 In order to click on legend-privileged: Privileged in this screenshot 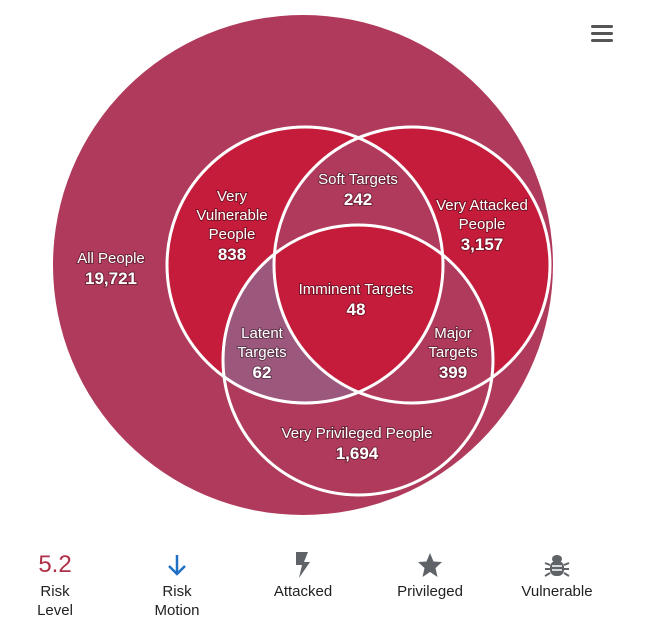, I will do `click(430, 574)`.